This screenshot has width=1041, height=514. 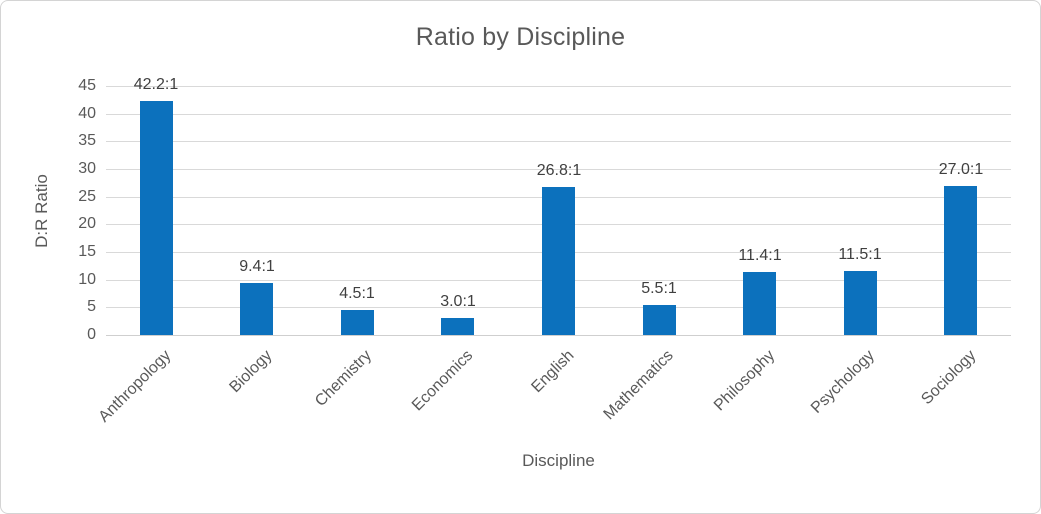 I want to click on bar-value-label: 3.0:1, so click(x=458, y=301).